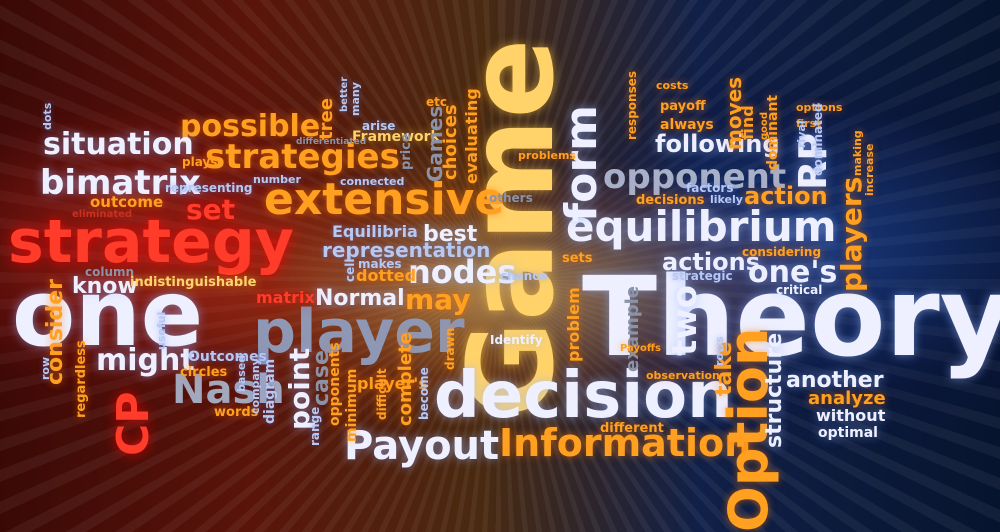 Image resolution: width=1000 pixels, height=532 pixels. What do you see at coordinates (250, 126) in the screenshot?
I see `word-possible: possible` at bounding box center [250, 126].